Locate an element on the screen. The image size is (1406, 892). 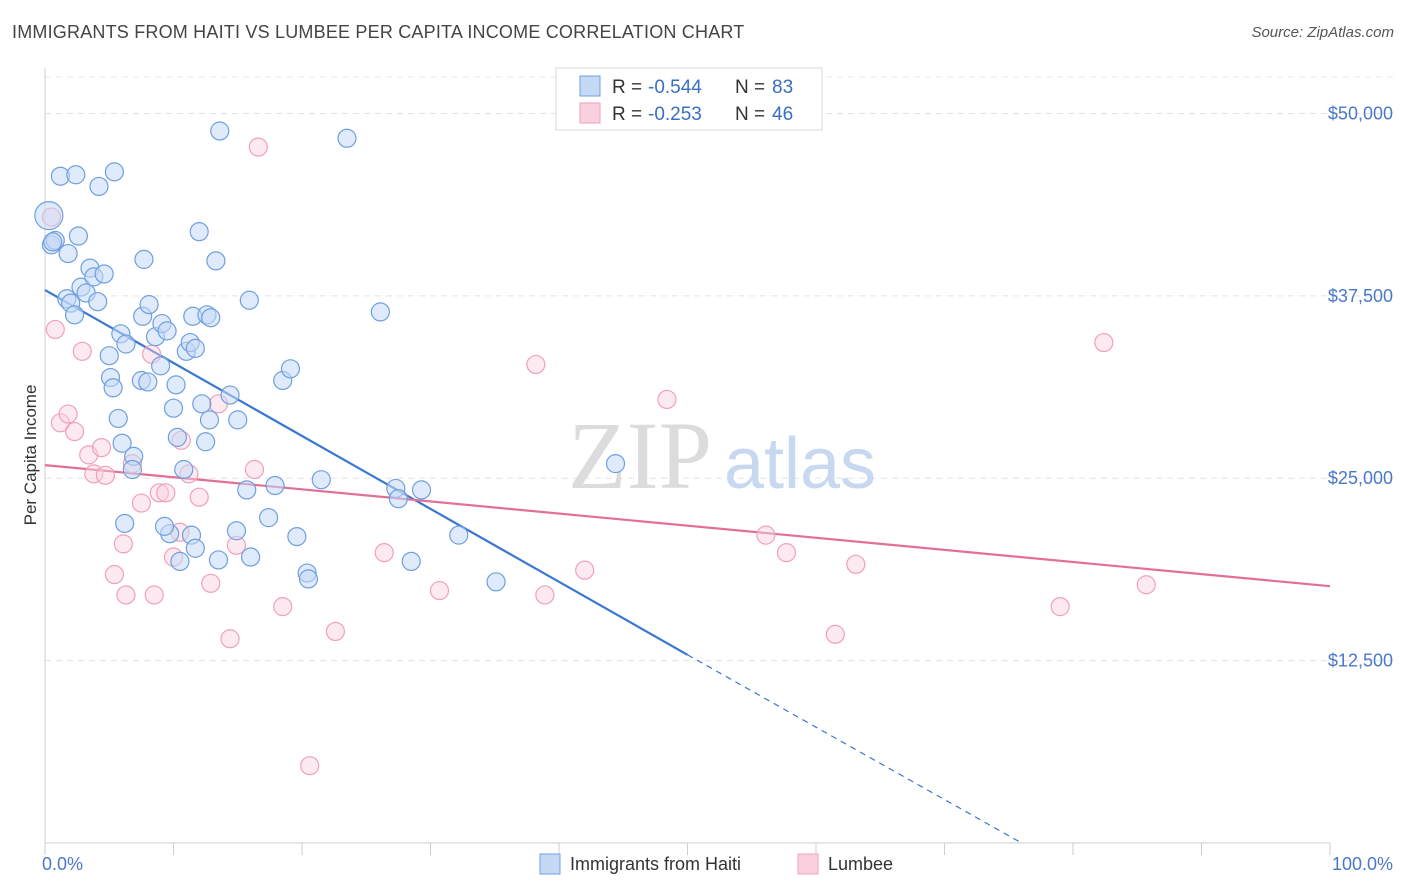
legend-n-label-haiti: N = is located at coordinates (750, 87).